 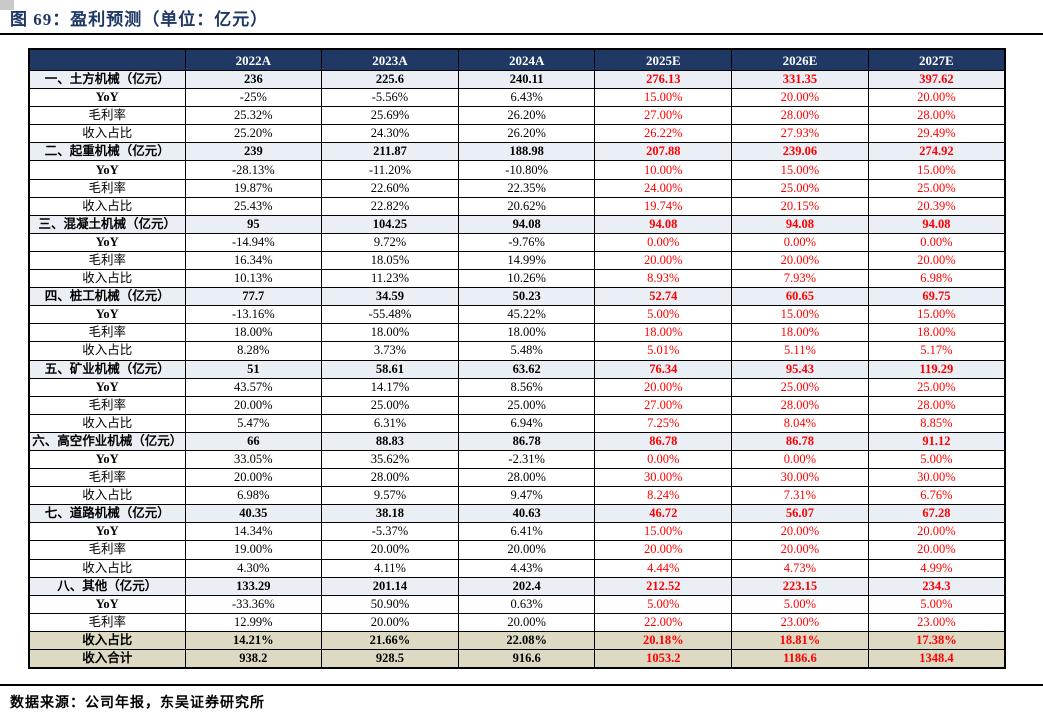 What do you see at coordinates (253, 279) in the screenshot?
I see `actual-value-cell: 10.13%` at bounding box center [253, 279].